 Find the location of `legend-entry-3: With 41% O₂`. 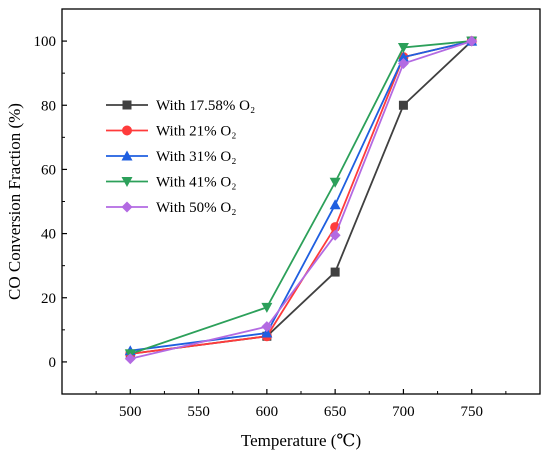

legend-entry-3: With 41% O₂ is located at coordinates (171, 183).